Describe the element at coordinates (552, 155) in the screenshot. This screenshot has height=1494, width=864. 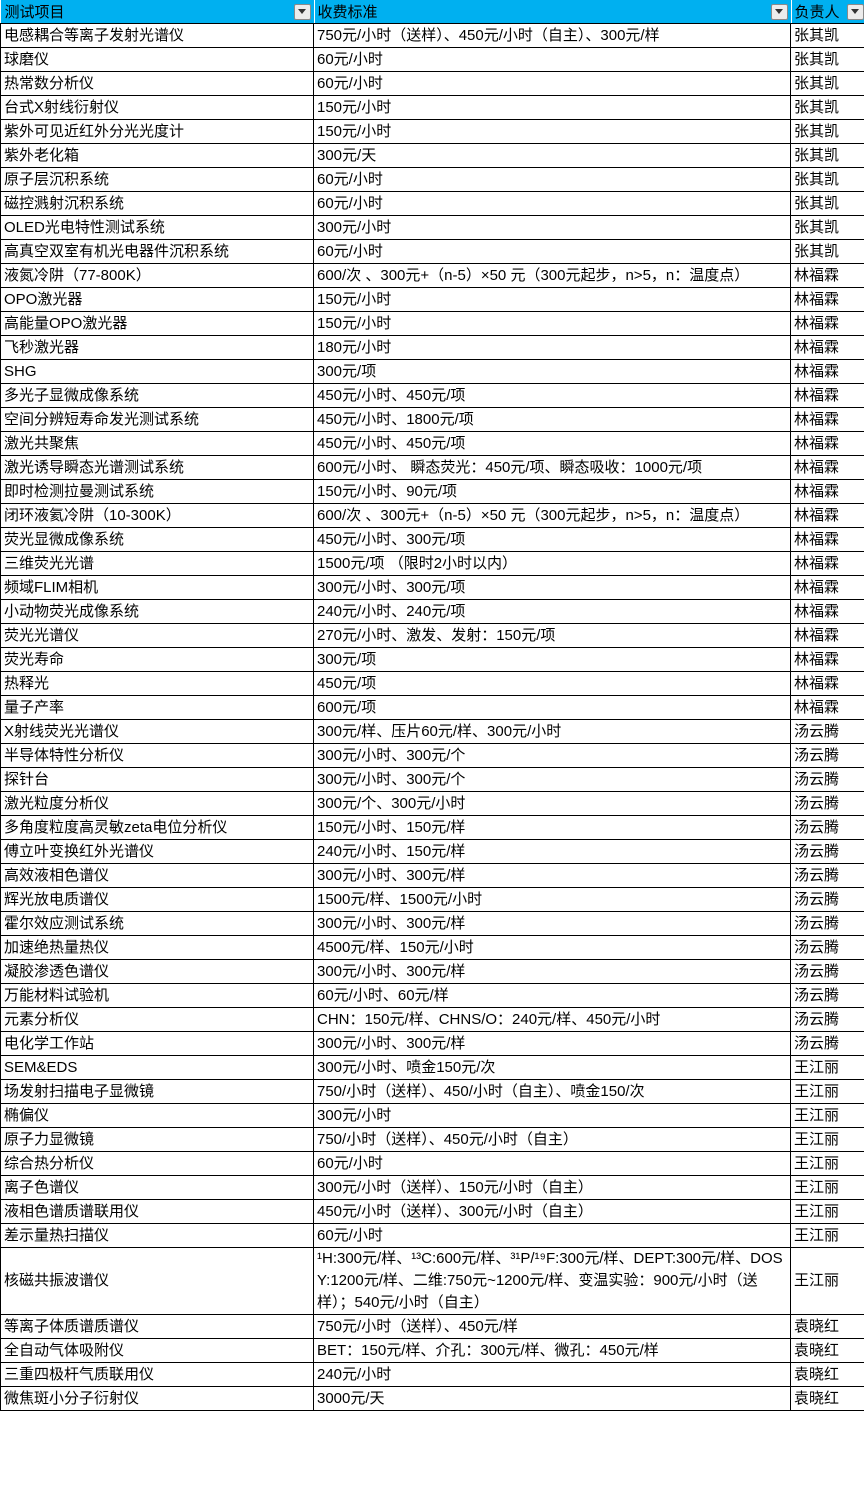
I see `cell-fee-standard: 300元/天` at that location.